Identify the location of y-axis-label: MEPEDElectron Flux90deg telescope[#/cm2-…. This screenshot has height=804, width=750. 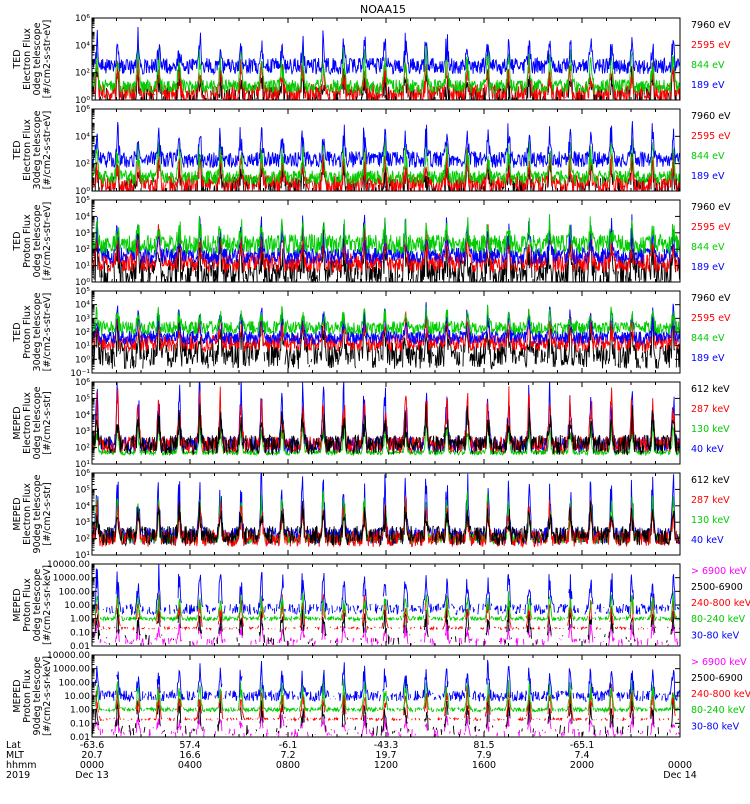
(32, 513).